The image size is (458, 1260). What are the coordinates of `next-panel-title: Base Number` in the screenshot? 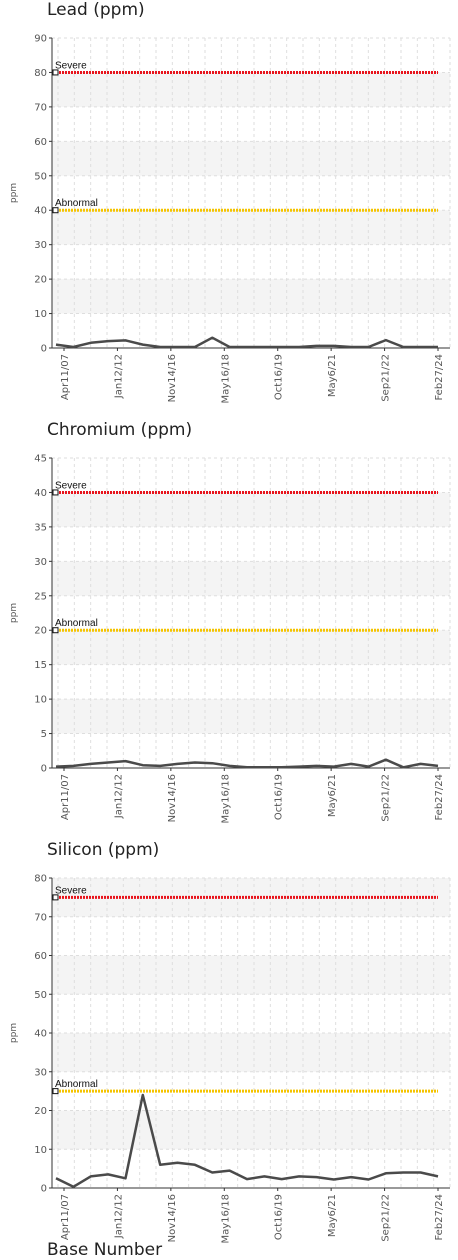 It's located at (105, 1250).